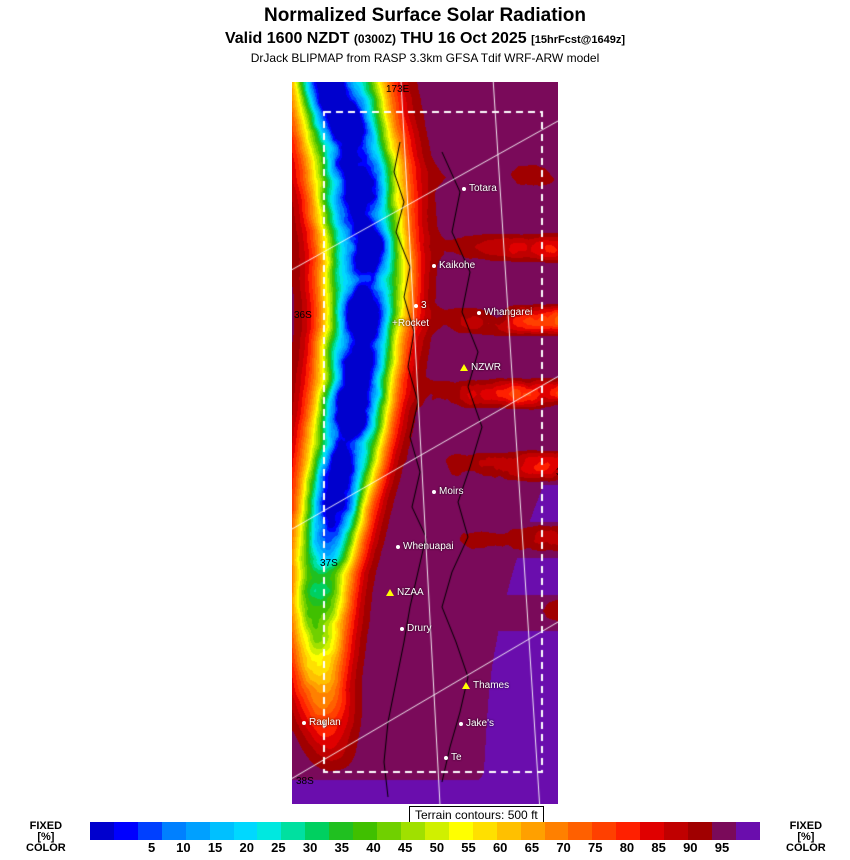 The height and width of the screenshot is (860, 850). I want to click on map-city-label: Kaikohe, so click(453, 265).